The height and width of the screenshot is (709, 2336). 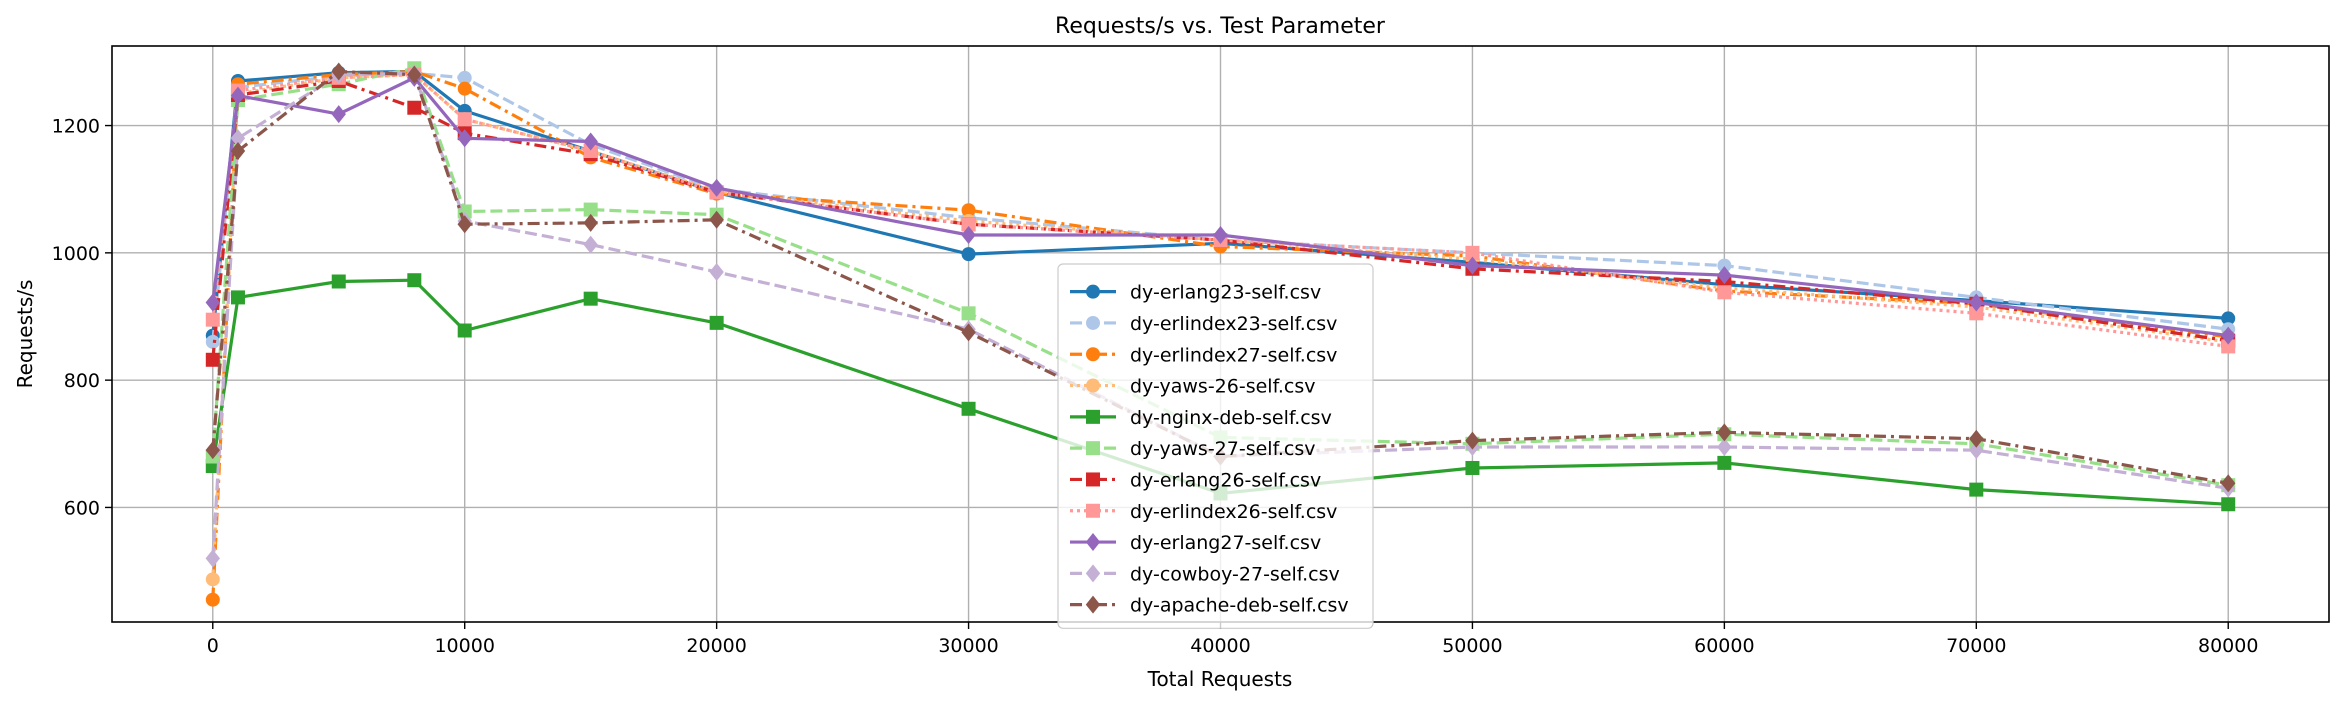 What do you see at coordinates (1724, 646) in the screenshot?
I see `x-tick-label: 60000` at bounding box center [1724, 646].